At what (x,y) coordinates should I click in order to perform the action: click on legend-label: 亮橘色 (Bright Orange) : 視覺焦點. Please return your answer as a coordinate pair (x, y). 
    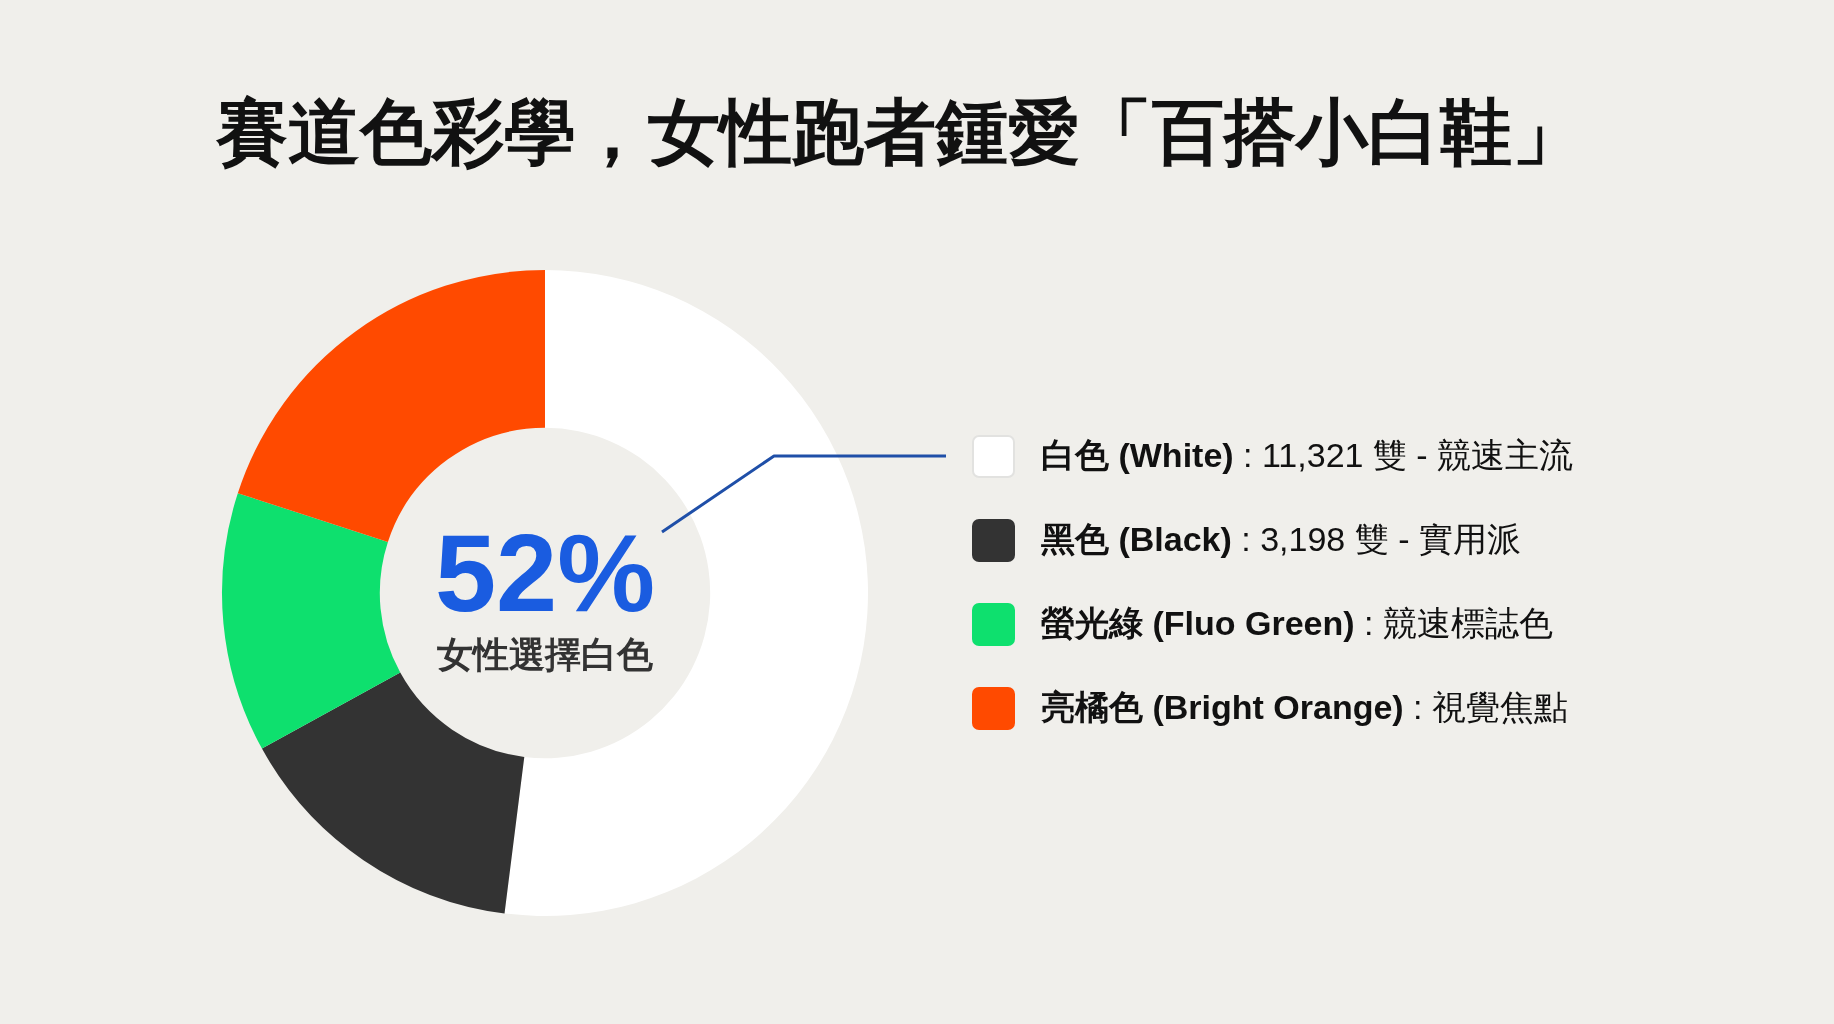
    Looking at the image, I should click on (1305, 707).